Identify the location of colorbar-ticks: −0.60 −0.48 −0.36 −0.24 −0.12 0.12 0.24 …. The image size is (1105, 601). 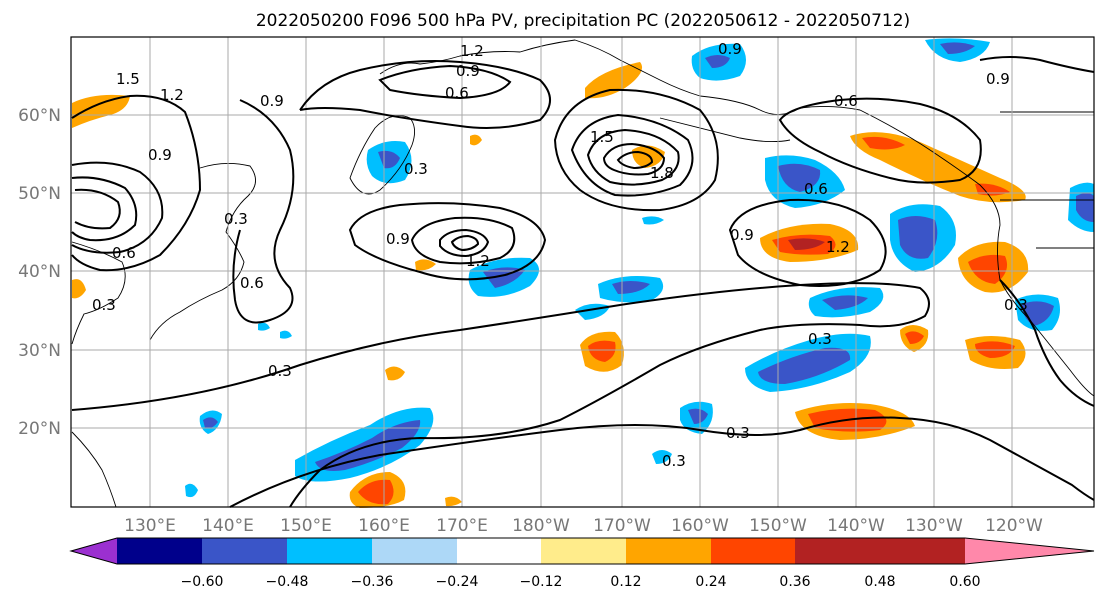
(581, 582).